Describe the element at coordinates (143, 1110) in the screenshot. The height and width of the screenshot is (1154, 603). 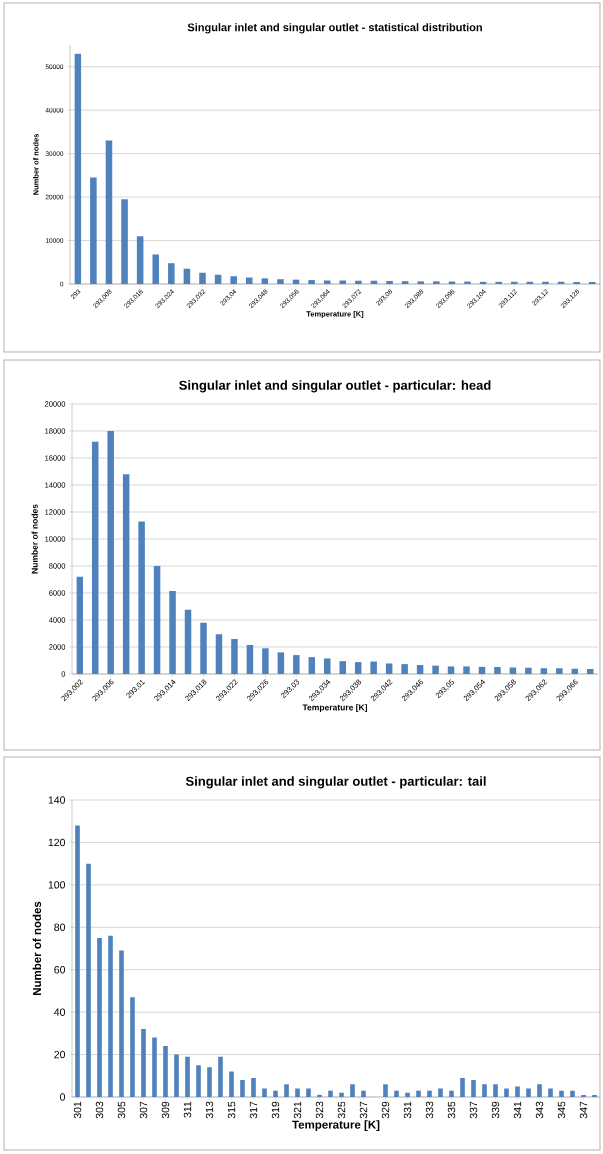
I see `x-tick-label: 307` at that location.